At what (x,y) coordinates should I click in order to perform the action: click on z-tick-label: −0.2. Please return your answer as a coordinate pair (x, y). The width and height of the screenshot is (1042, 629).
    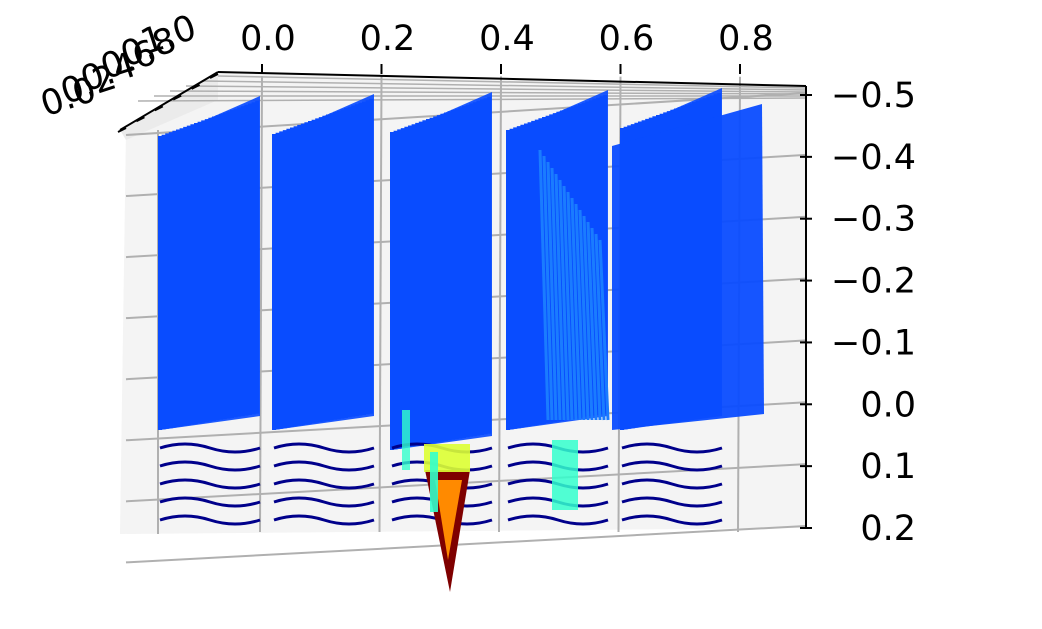
    Looking at the image, I should click on (873, 282).